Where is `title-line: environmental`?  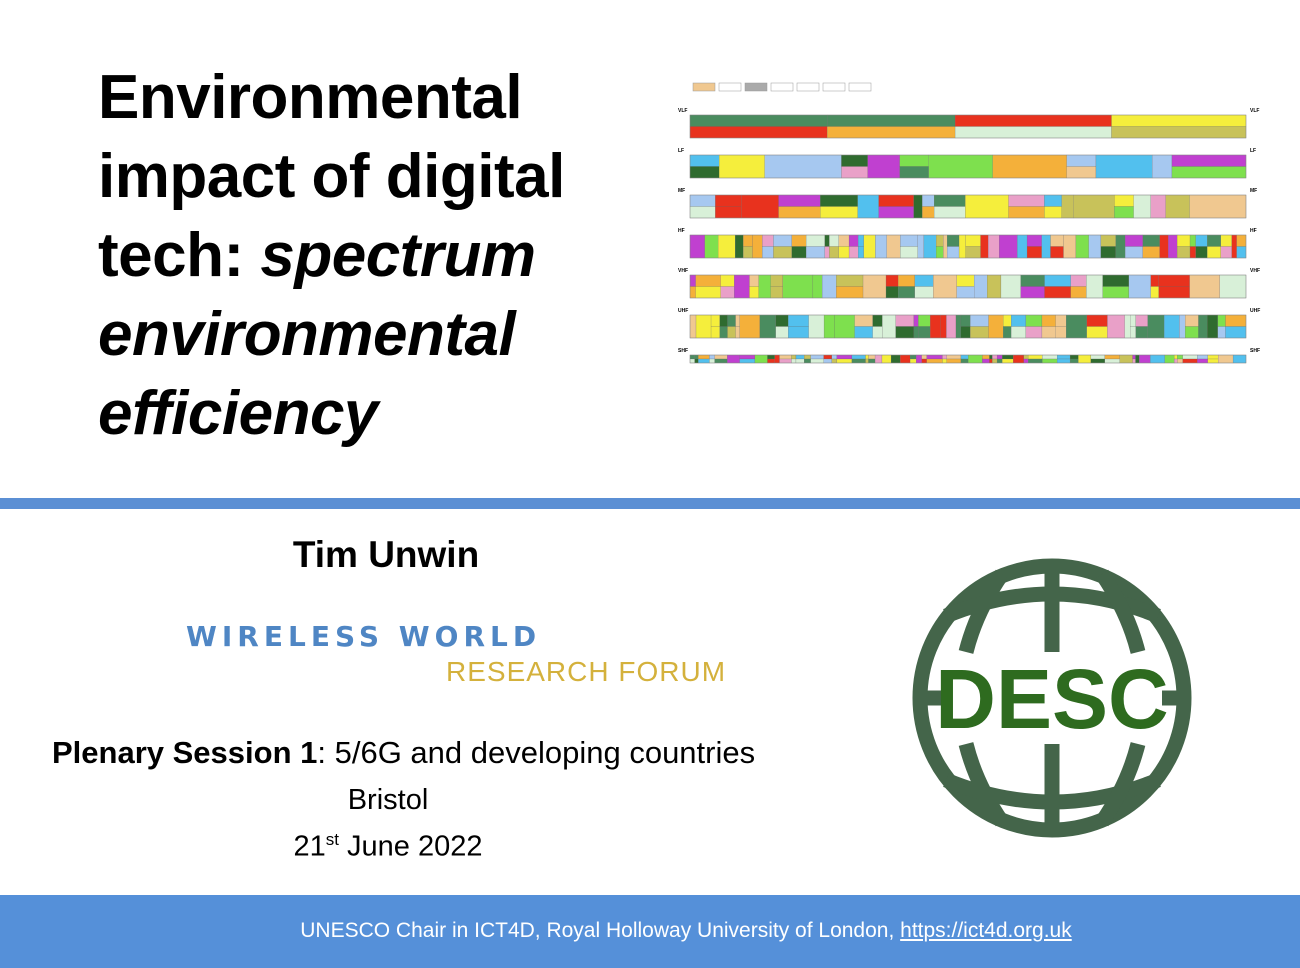 title-line: environmental is located at coordinates (307, 334).